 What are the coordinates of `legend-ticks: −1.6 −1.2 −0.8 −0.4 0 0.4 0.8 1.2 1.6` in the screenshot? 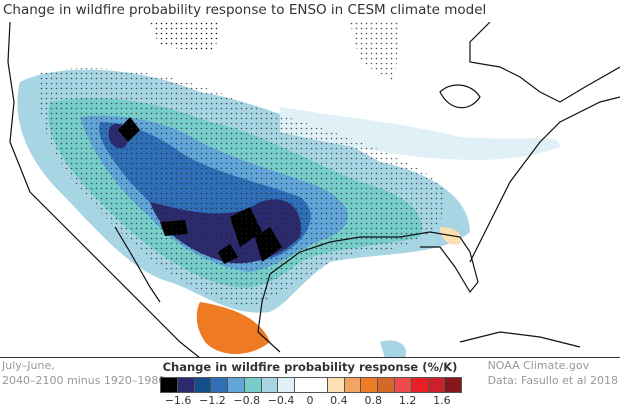 It's located at (310, 401).